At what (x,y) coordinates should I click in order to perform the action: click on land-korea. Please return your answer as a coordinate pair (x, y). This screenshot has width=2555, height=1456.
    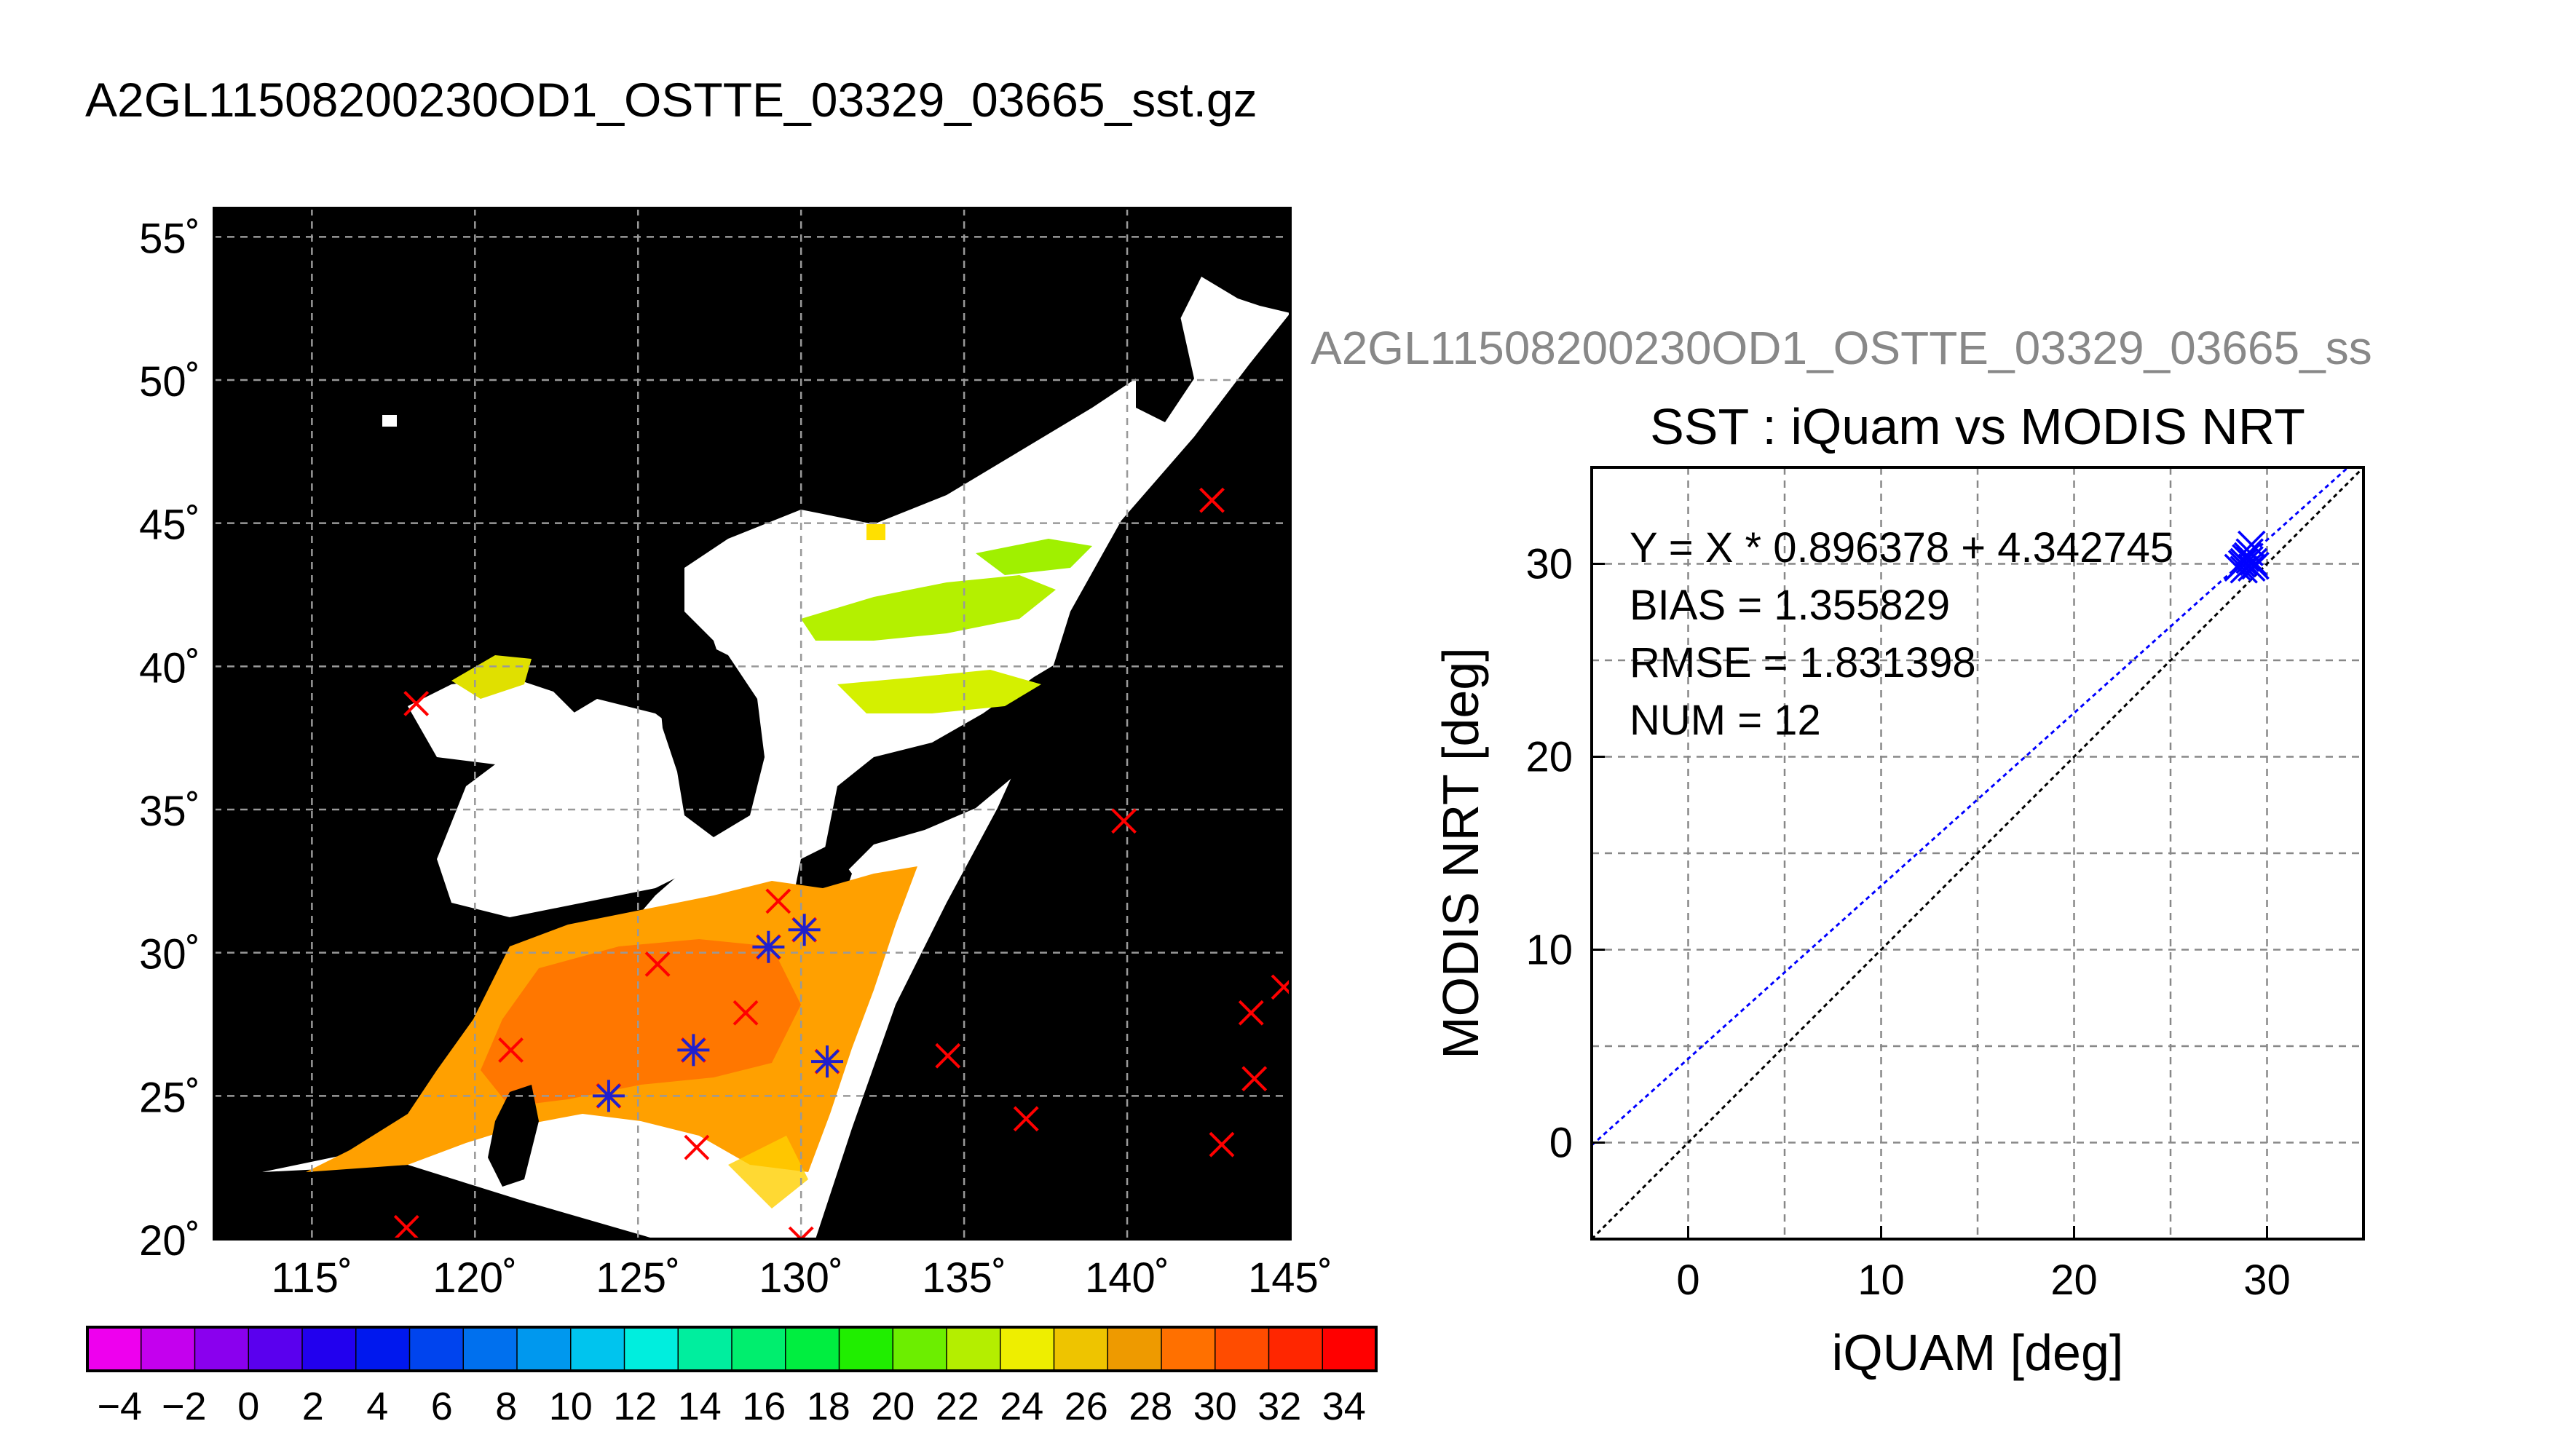
    Looking at the image, I should click on (710, 739).